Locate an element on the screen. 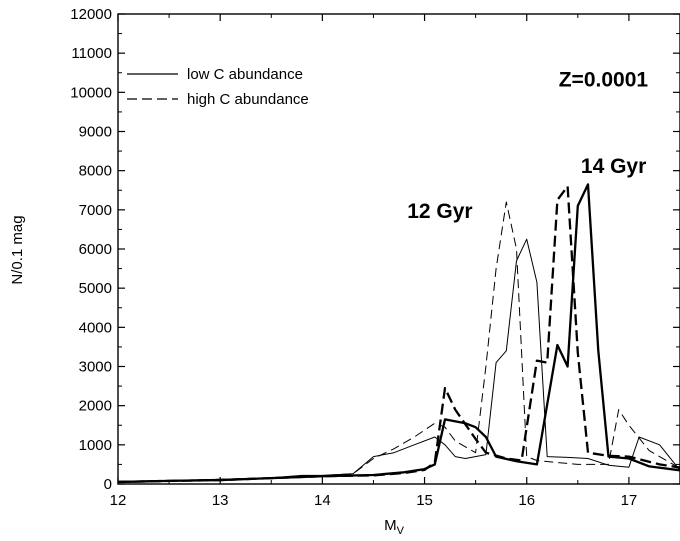  annotation-metallicity: Z=0.0001 is located at coordinates (604, 80).